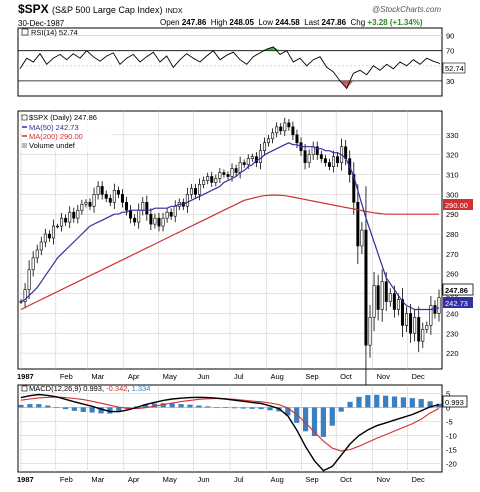  I want to click on price-tick-label: 260, so click(452, 274).